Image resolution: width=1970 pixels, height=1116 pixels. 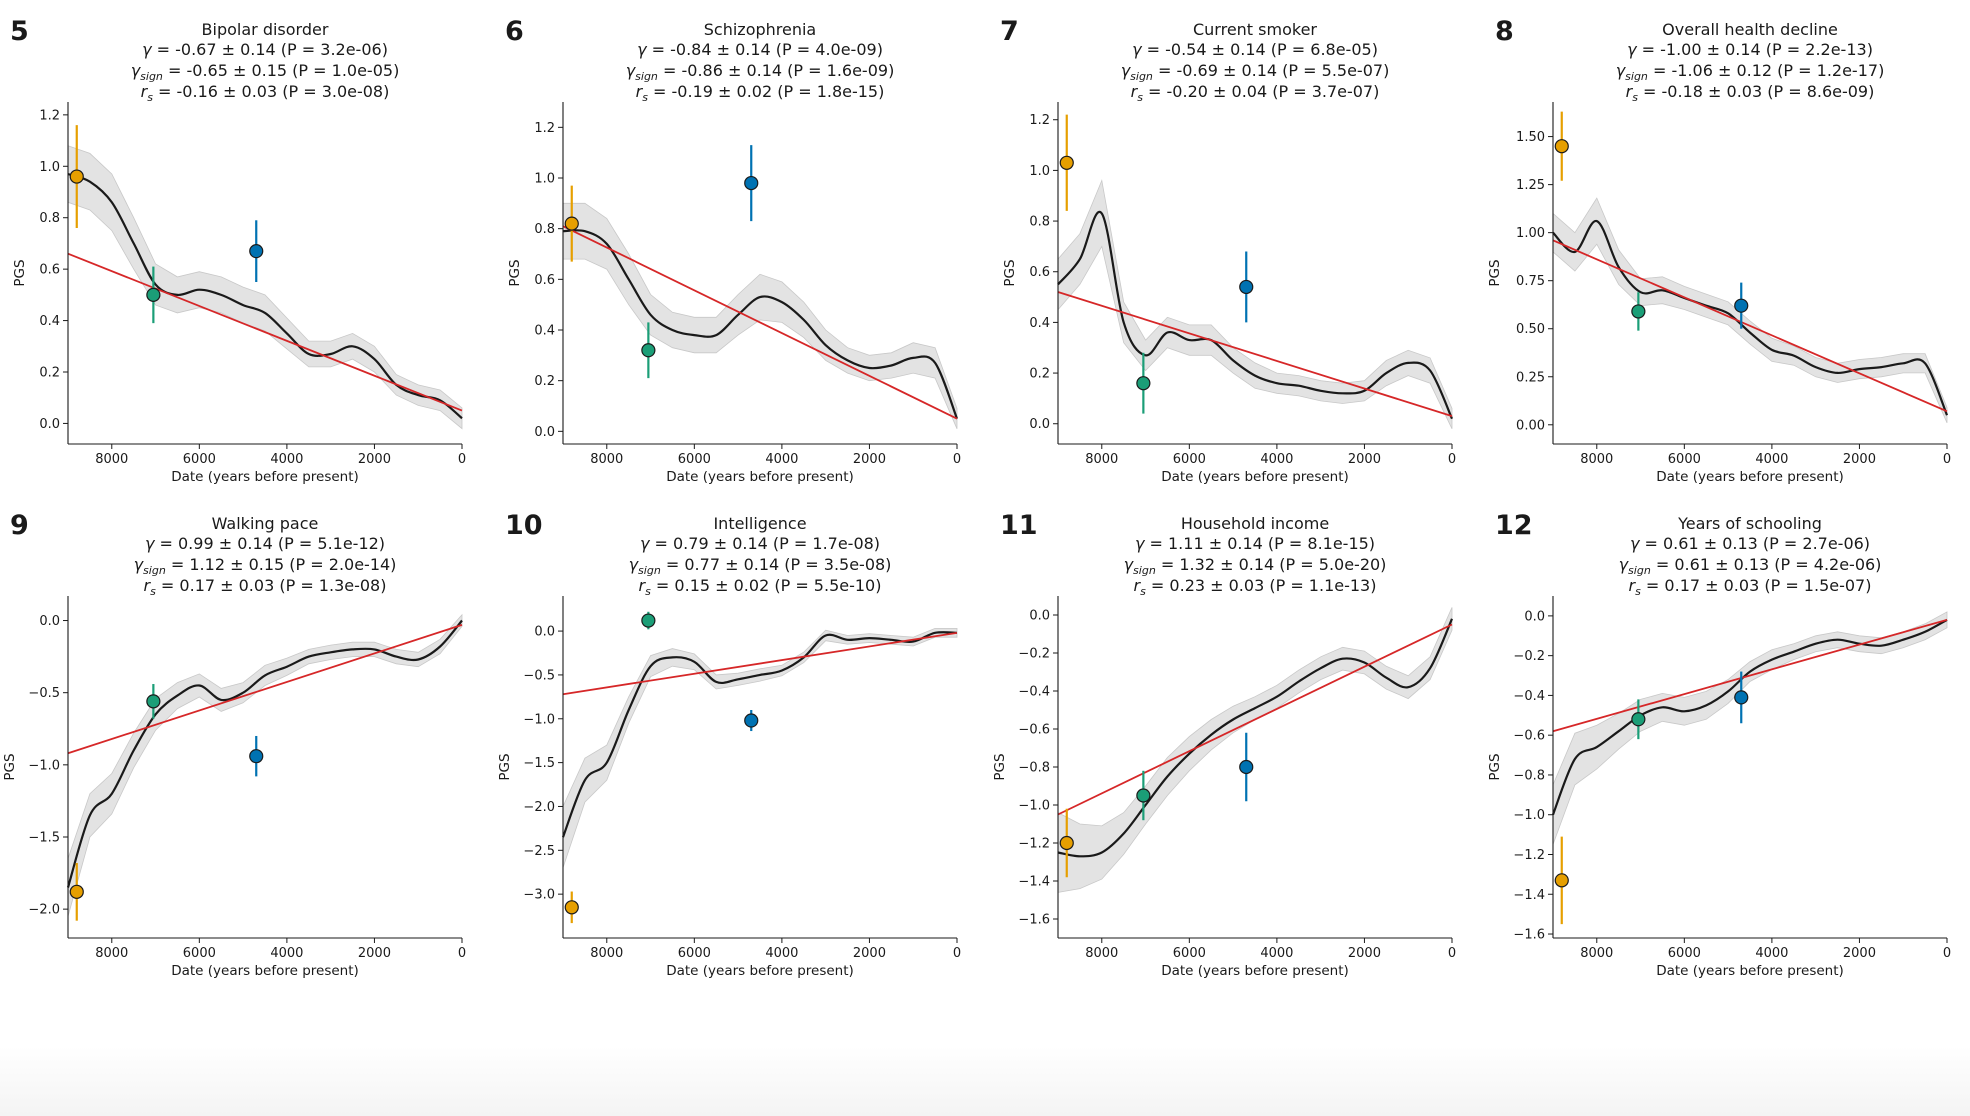 What do you see at coordinates (1019, 525) in the screenshot?
I see `panel-number: 11` at bounding box center [1019, 525].